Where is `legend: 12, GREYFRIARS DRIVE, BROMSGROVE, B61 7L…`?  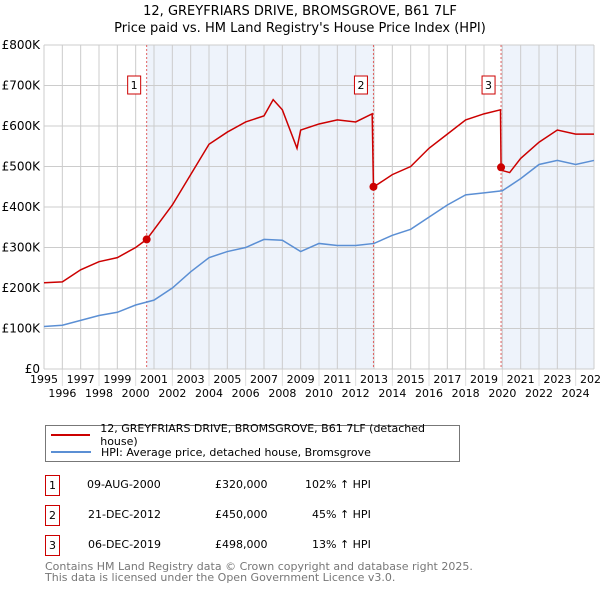
legend: 12, GREYFRIARS DRIVE, BROMSGROVE, B61 7L… is located at coordinates (252, 442).